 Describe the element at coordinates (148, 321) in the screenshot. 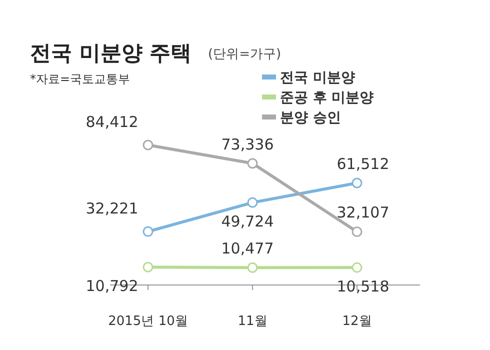

I see `x-tick-label: 2015년 10월` at that location.